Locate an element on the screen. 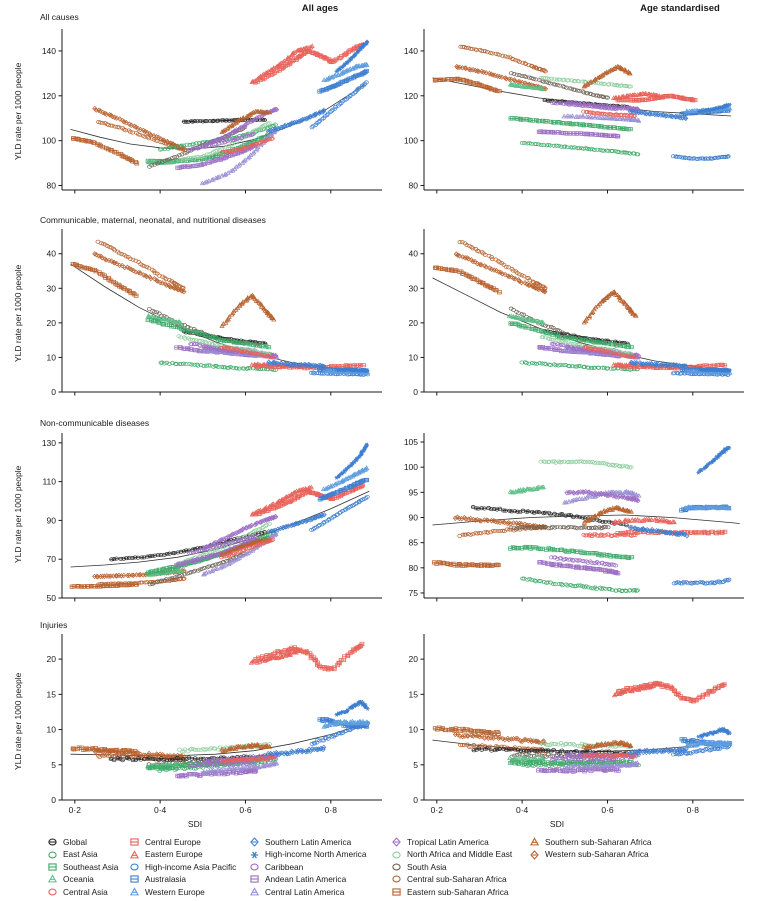 The image size is (776, 901). legend-item: Oceania is located at coordinates (82, 879).